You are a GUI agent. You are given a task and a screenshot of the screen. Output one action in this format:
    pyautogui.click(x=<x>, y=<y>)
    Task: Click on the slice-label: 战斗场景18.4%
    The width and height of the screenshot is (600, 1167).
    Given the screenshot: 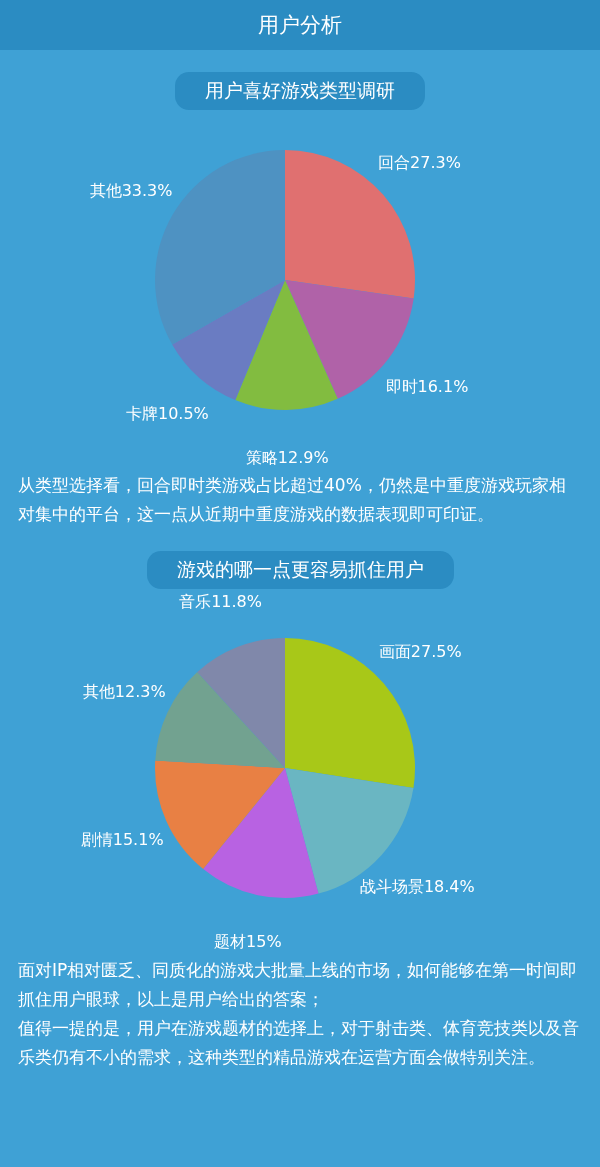 What is the action you would take?
    pyautogui.click(x=417, y=887)
    